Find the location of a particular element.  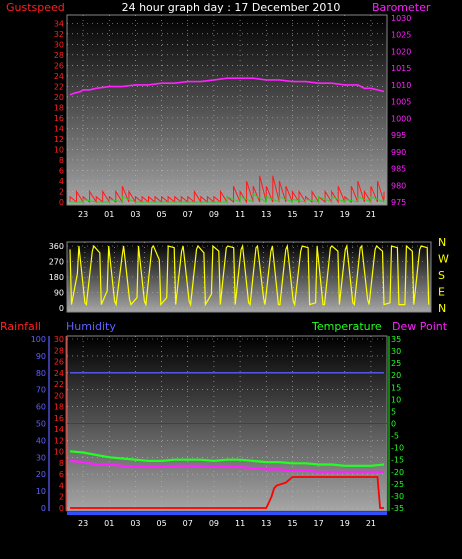

humidity-tick-label: 80 is located at coordinates (41, 373).